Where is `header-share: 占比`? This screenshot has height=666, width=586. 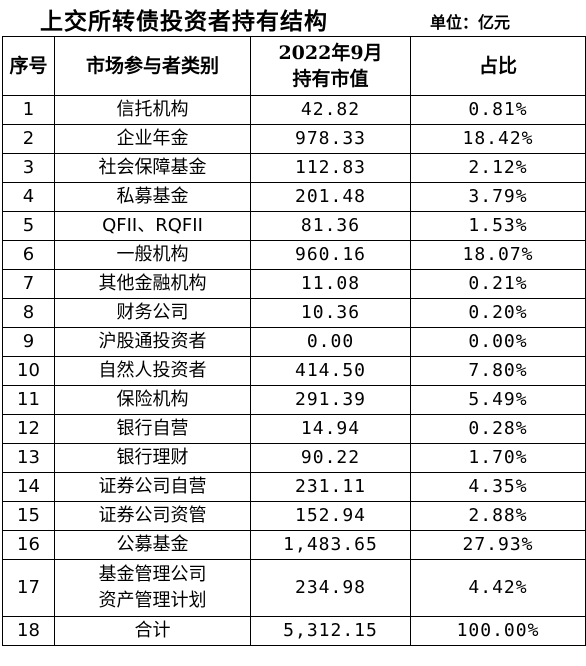
header-share: 占比 is located at coordinates (498, 66).